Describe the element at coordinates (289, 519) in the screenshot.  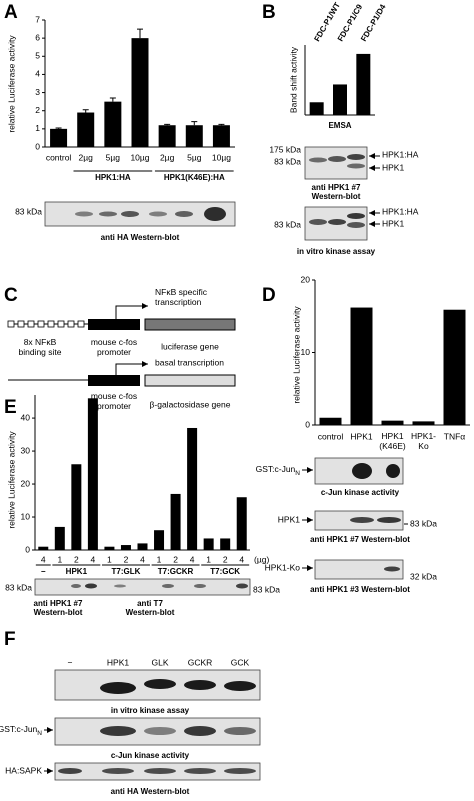
I see `blot-label: HPK1` at that location.